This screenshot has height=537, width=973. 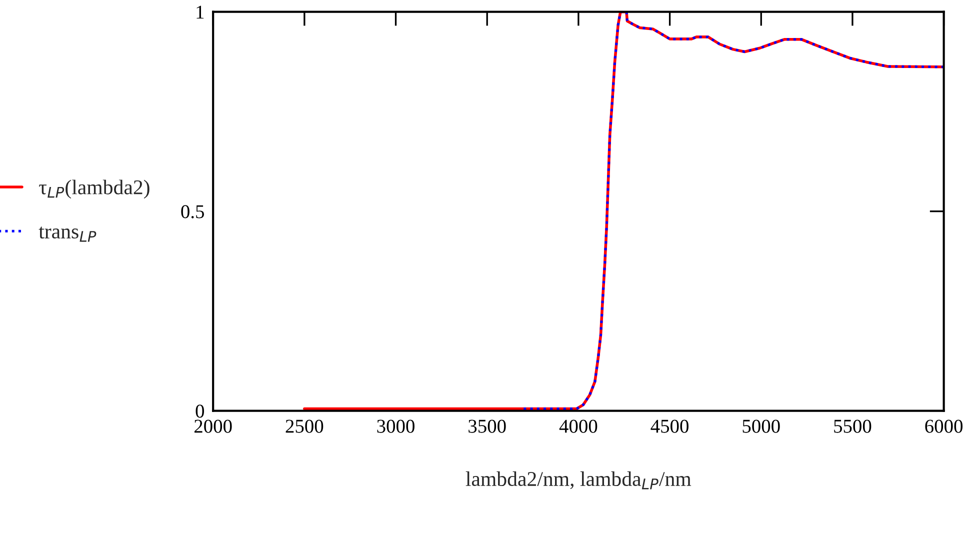 I want to click on x-tick-label: 4500, so click(x=669, y=426).